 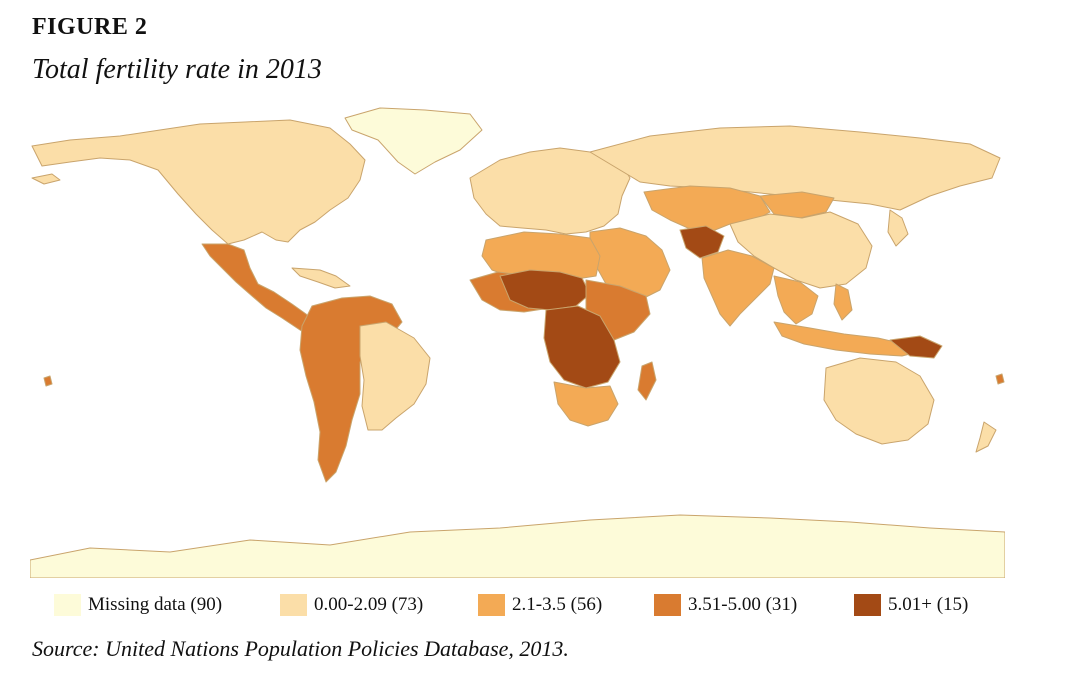 I want to click on region-caribbean, so click(x=321, y=278).